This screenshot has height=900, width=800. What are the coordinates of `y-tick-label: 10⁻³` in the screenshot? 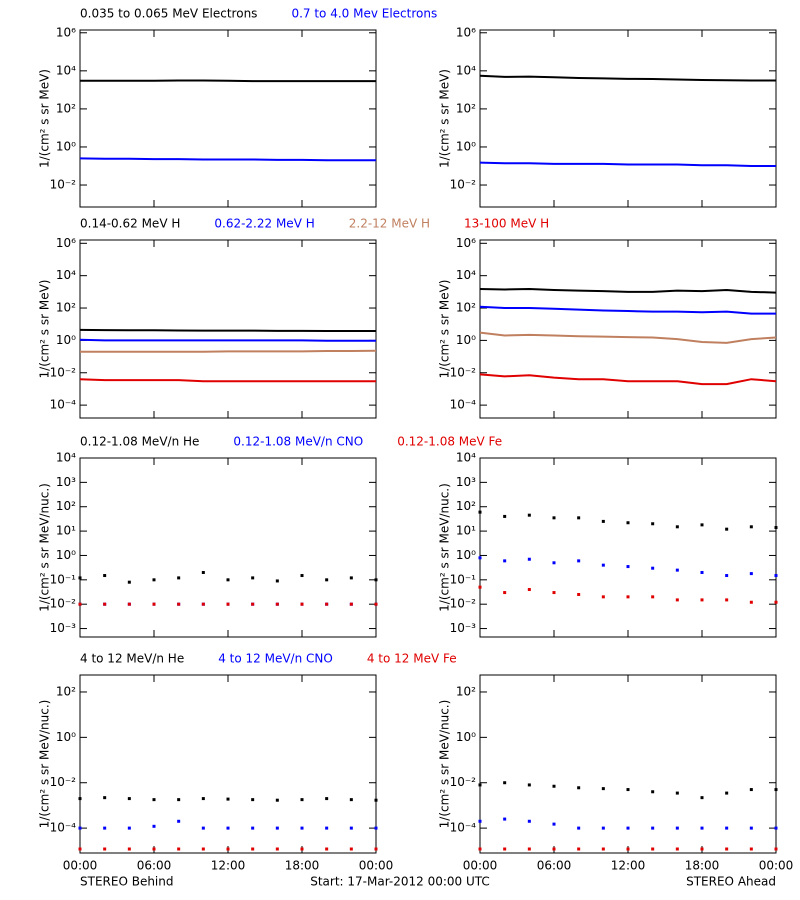 It's located at (463, 628).